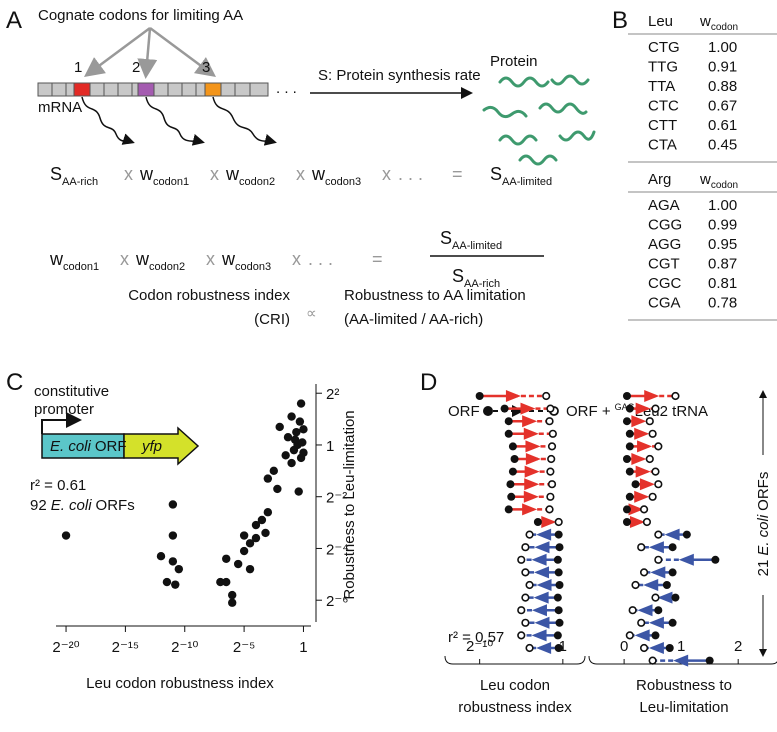 The image size is (777, 732). Describe the element at coordinates (665, 283) in the screenshot. I see `codon: CGC` at that location.